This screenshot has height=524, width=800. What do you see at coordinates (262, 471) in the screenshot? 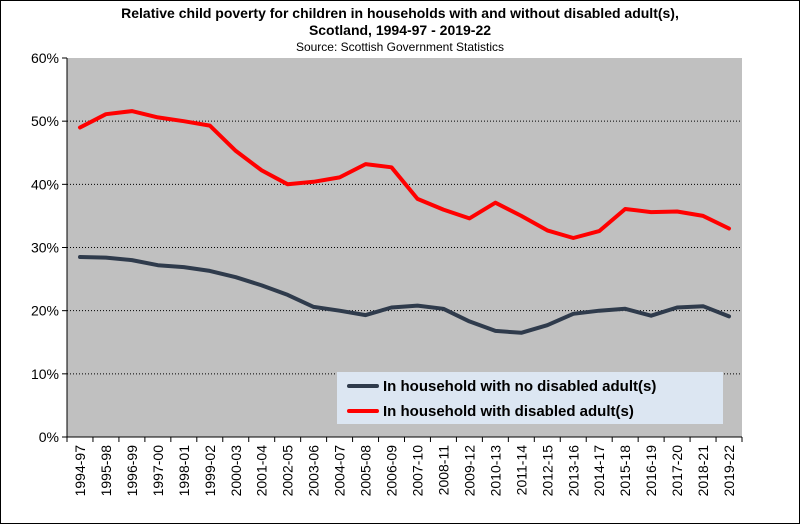
I see `x-tick-label: 2001-04` at bounding box center [262, 471].